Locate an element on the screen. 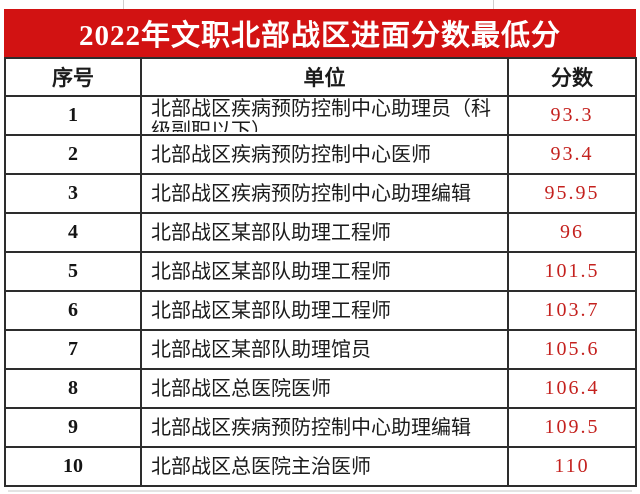  row-number: 4 is located at coordinates (73, 232).